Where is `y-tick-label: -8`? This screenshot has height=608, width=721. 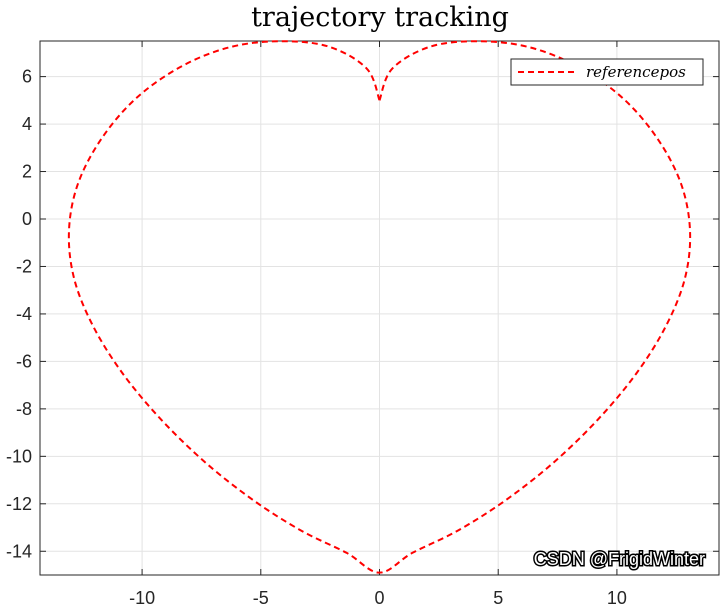
y-tick-label: -8 is located at coordinates (24, 409).